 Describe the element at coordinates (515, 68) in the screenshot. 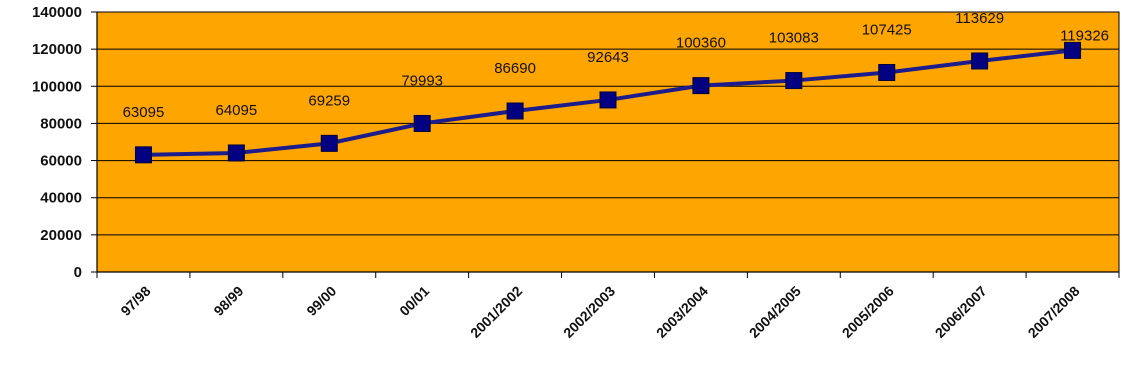

I see `data-label: 86690` at that location.